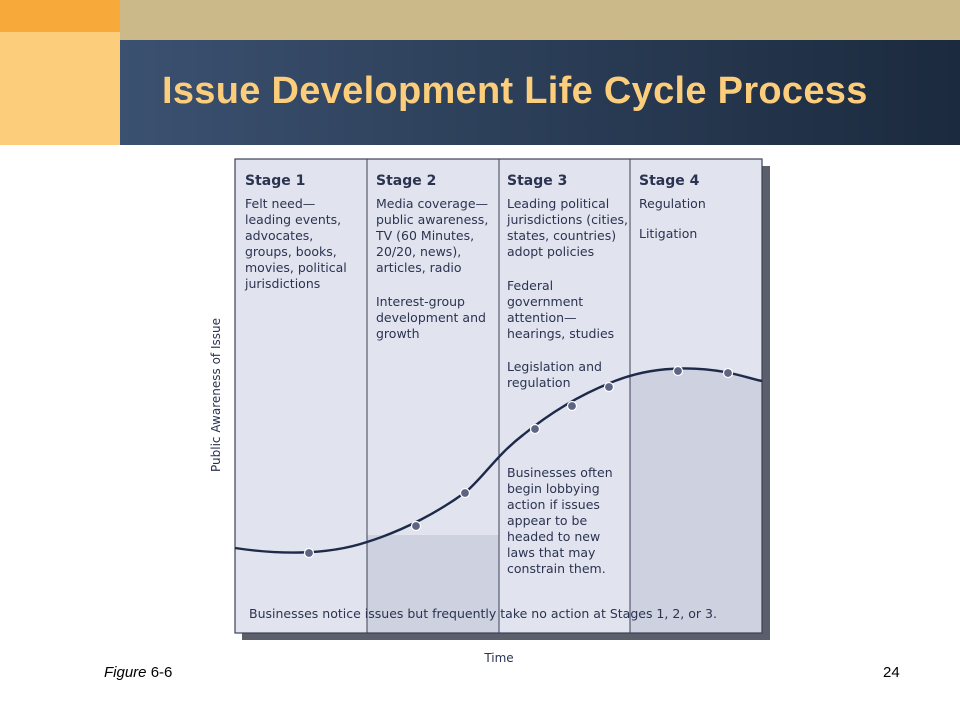  I want to click on stage-3-line: government, so click(545, 301).